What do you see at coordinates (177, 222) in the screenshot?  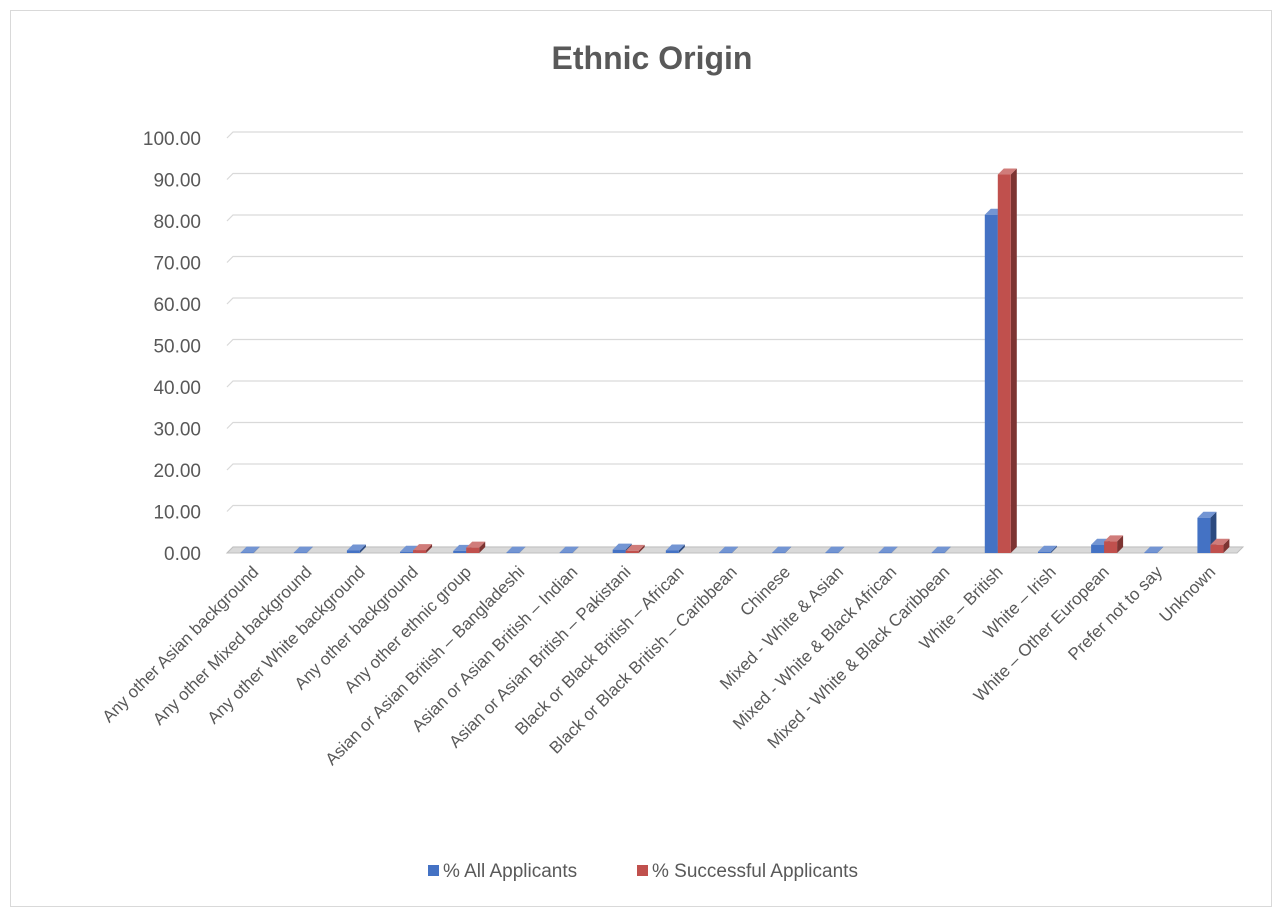 I see `y-tick-label: 80.00` at bounding box center [177, 222].